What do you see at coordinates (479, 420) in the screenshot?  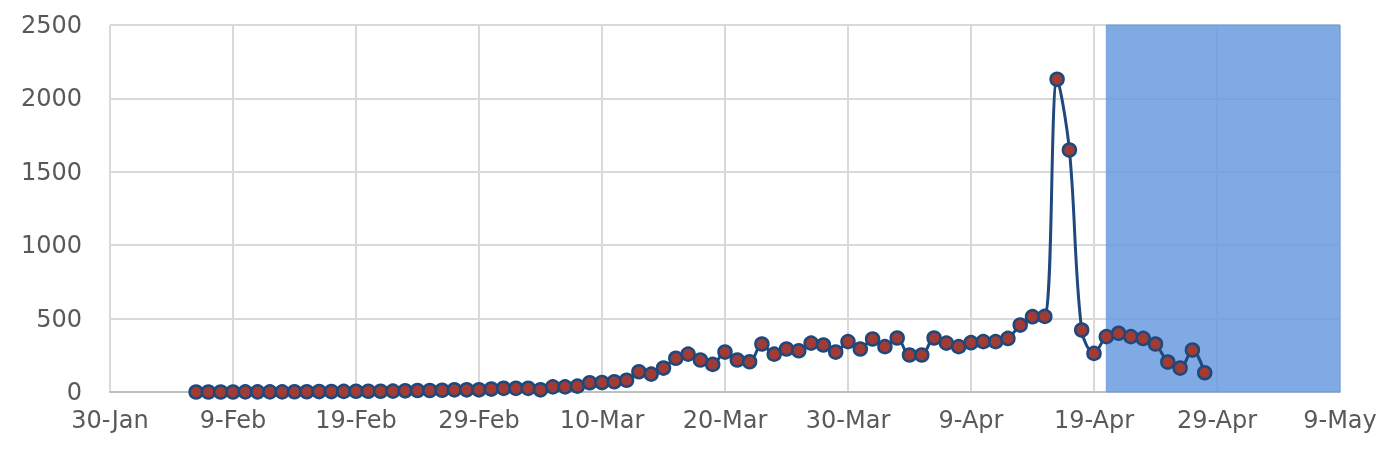 I see `x-tick-label: 29-Feb` at bounding box center [479, 420].